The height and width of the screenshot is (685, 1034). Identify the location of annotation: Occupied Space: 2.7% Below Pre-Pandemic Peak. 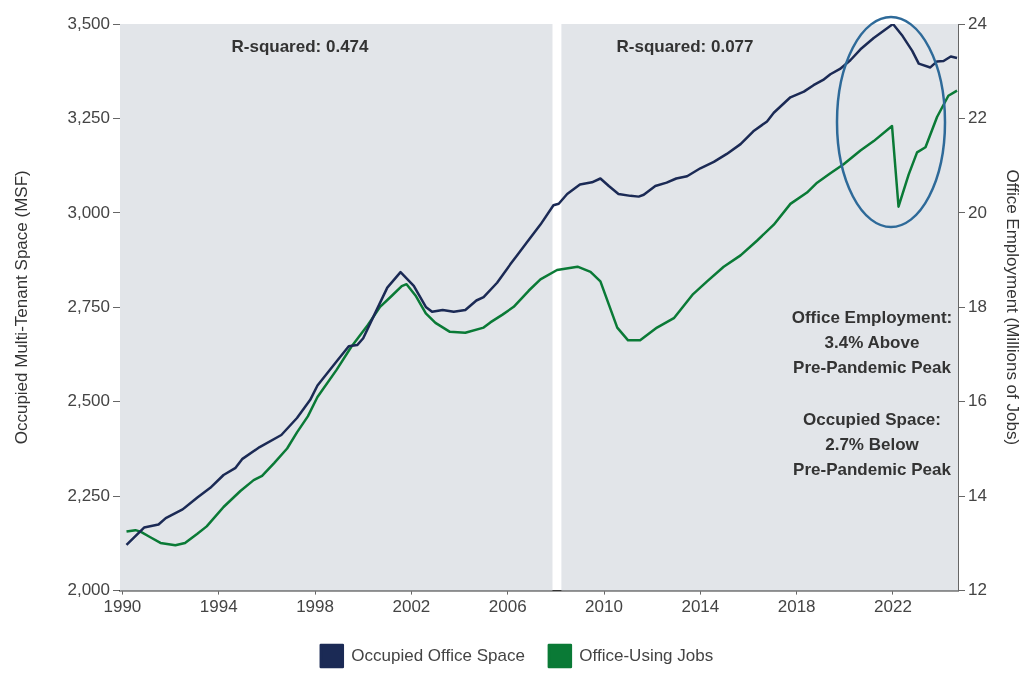
(872, 444).